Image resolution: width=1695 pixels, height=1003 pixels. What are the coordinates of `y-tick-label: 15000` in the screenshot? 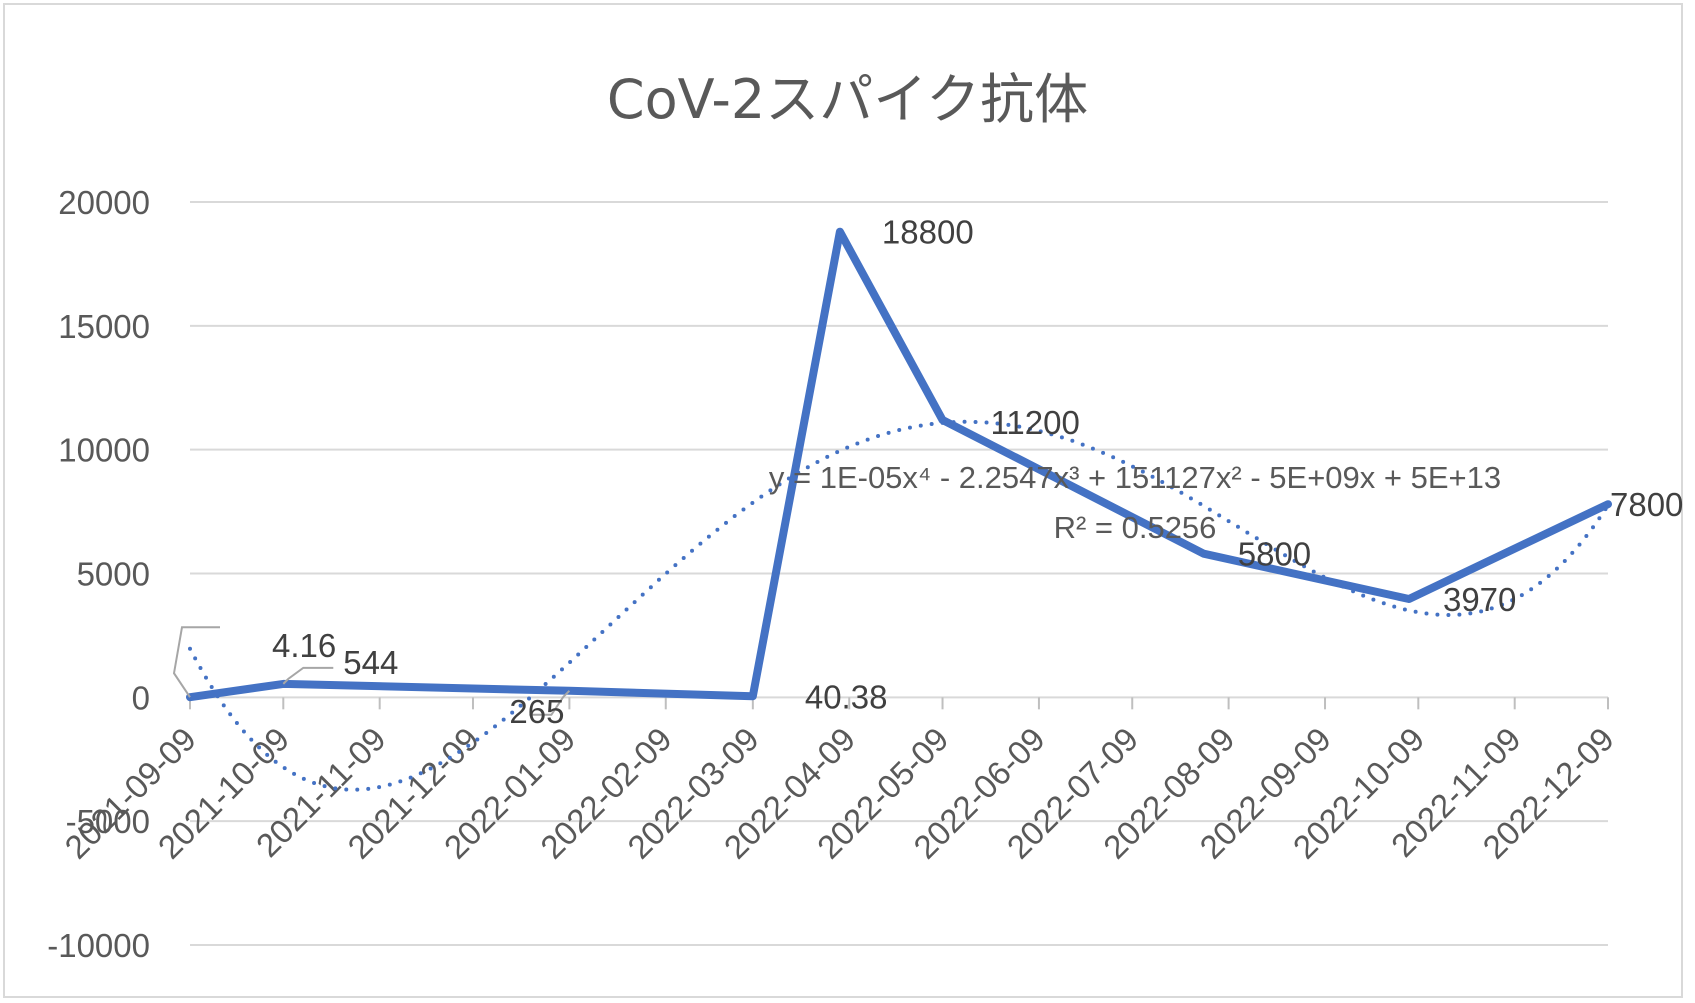 It's located at (104, 326).